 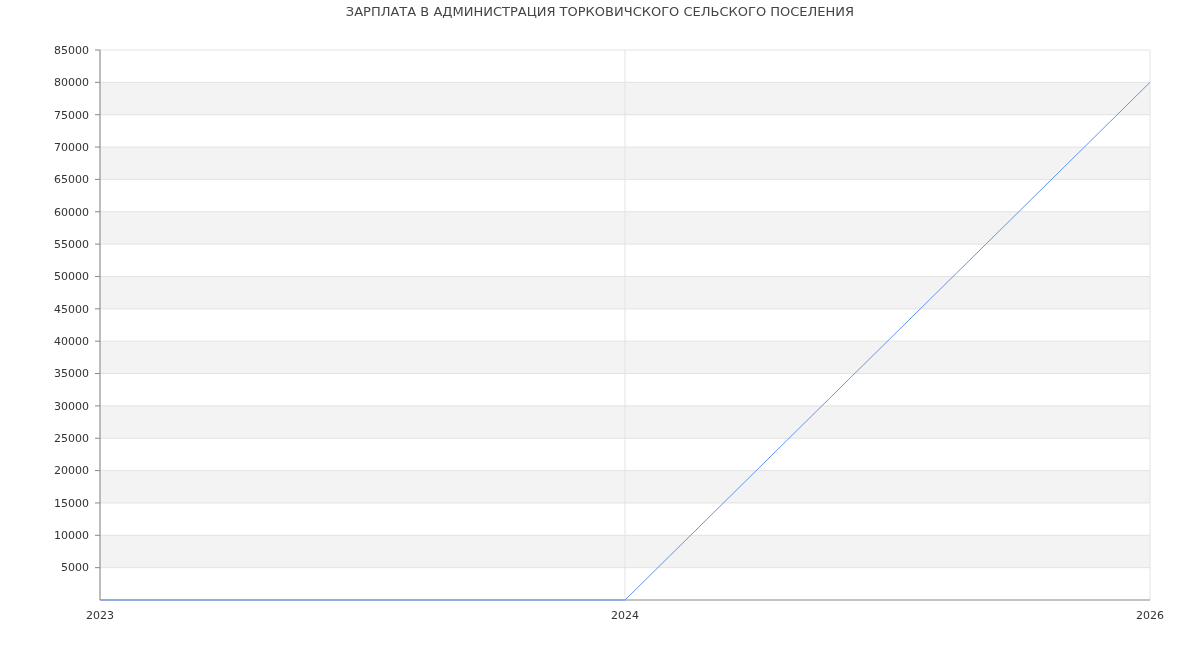 I want to click on y-tick-label: 35000, so click(x=71, y=374).